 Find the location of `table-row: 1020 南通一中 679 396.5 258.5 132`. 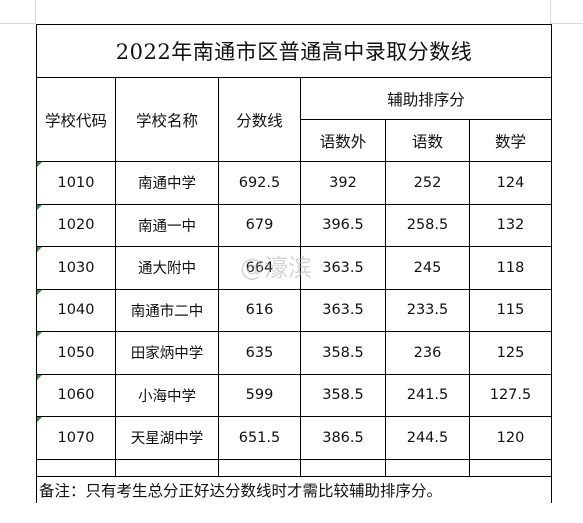

table-row: 1020 南通一中 679 396.5 258.5 132 is located at coordinates (294, 225).